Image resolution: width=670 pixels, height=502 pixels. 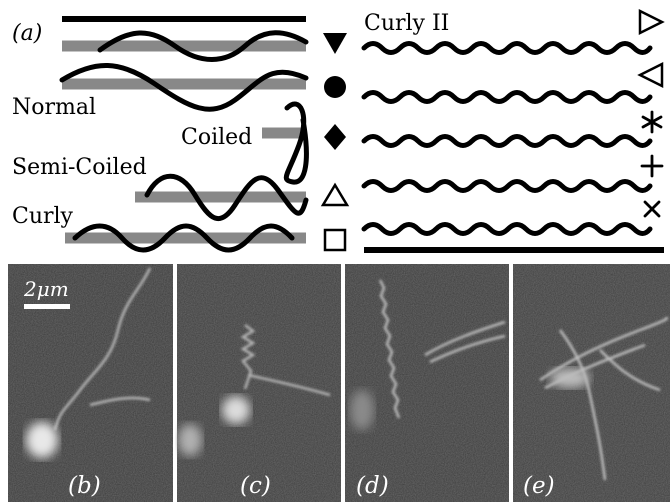 I want to click on coiled-filament, so click(x=285, y=143).